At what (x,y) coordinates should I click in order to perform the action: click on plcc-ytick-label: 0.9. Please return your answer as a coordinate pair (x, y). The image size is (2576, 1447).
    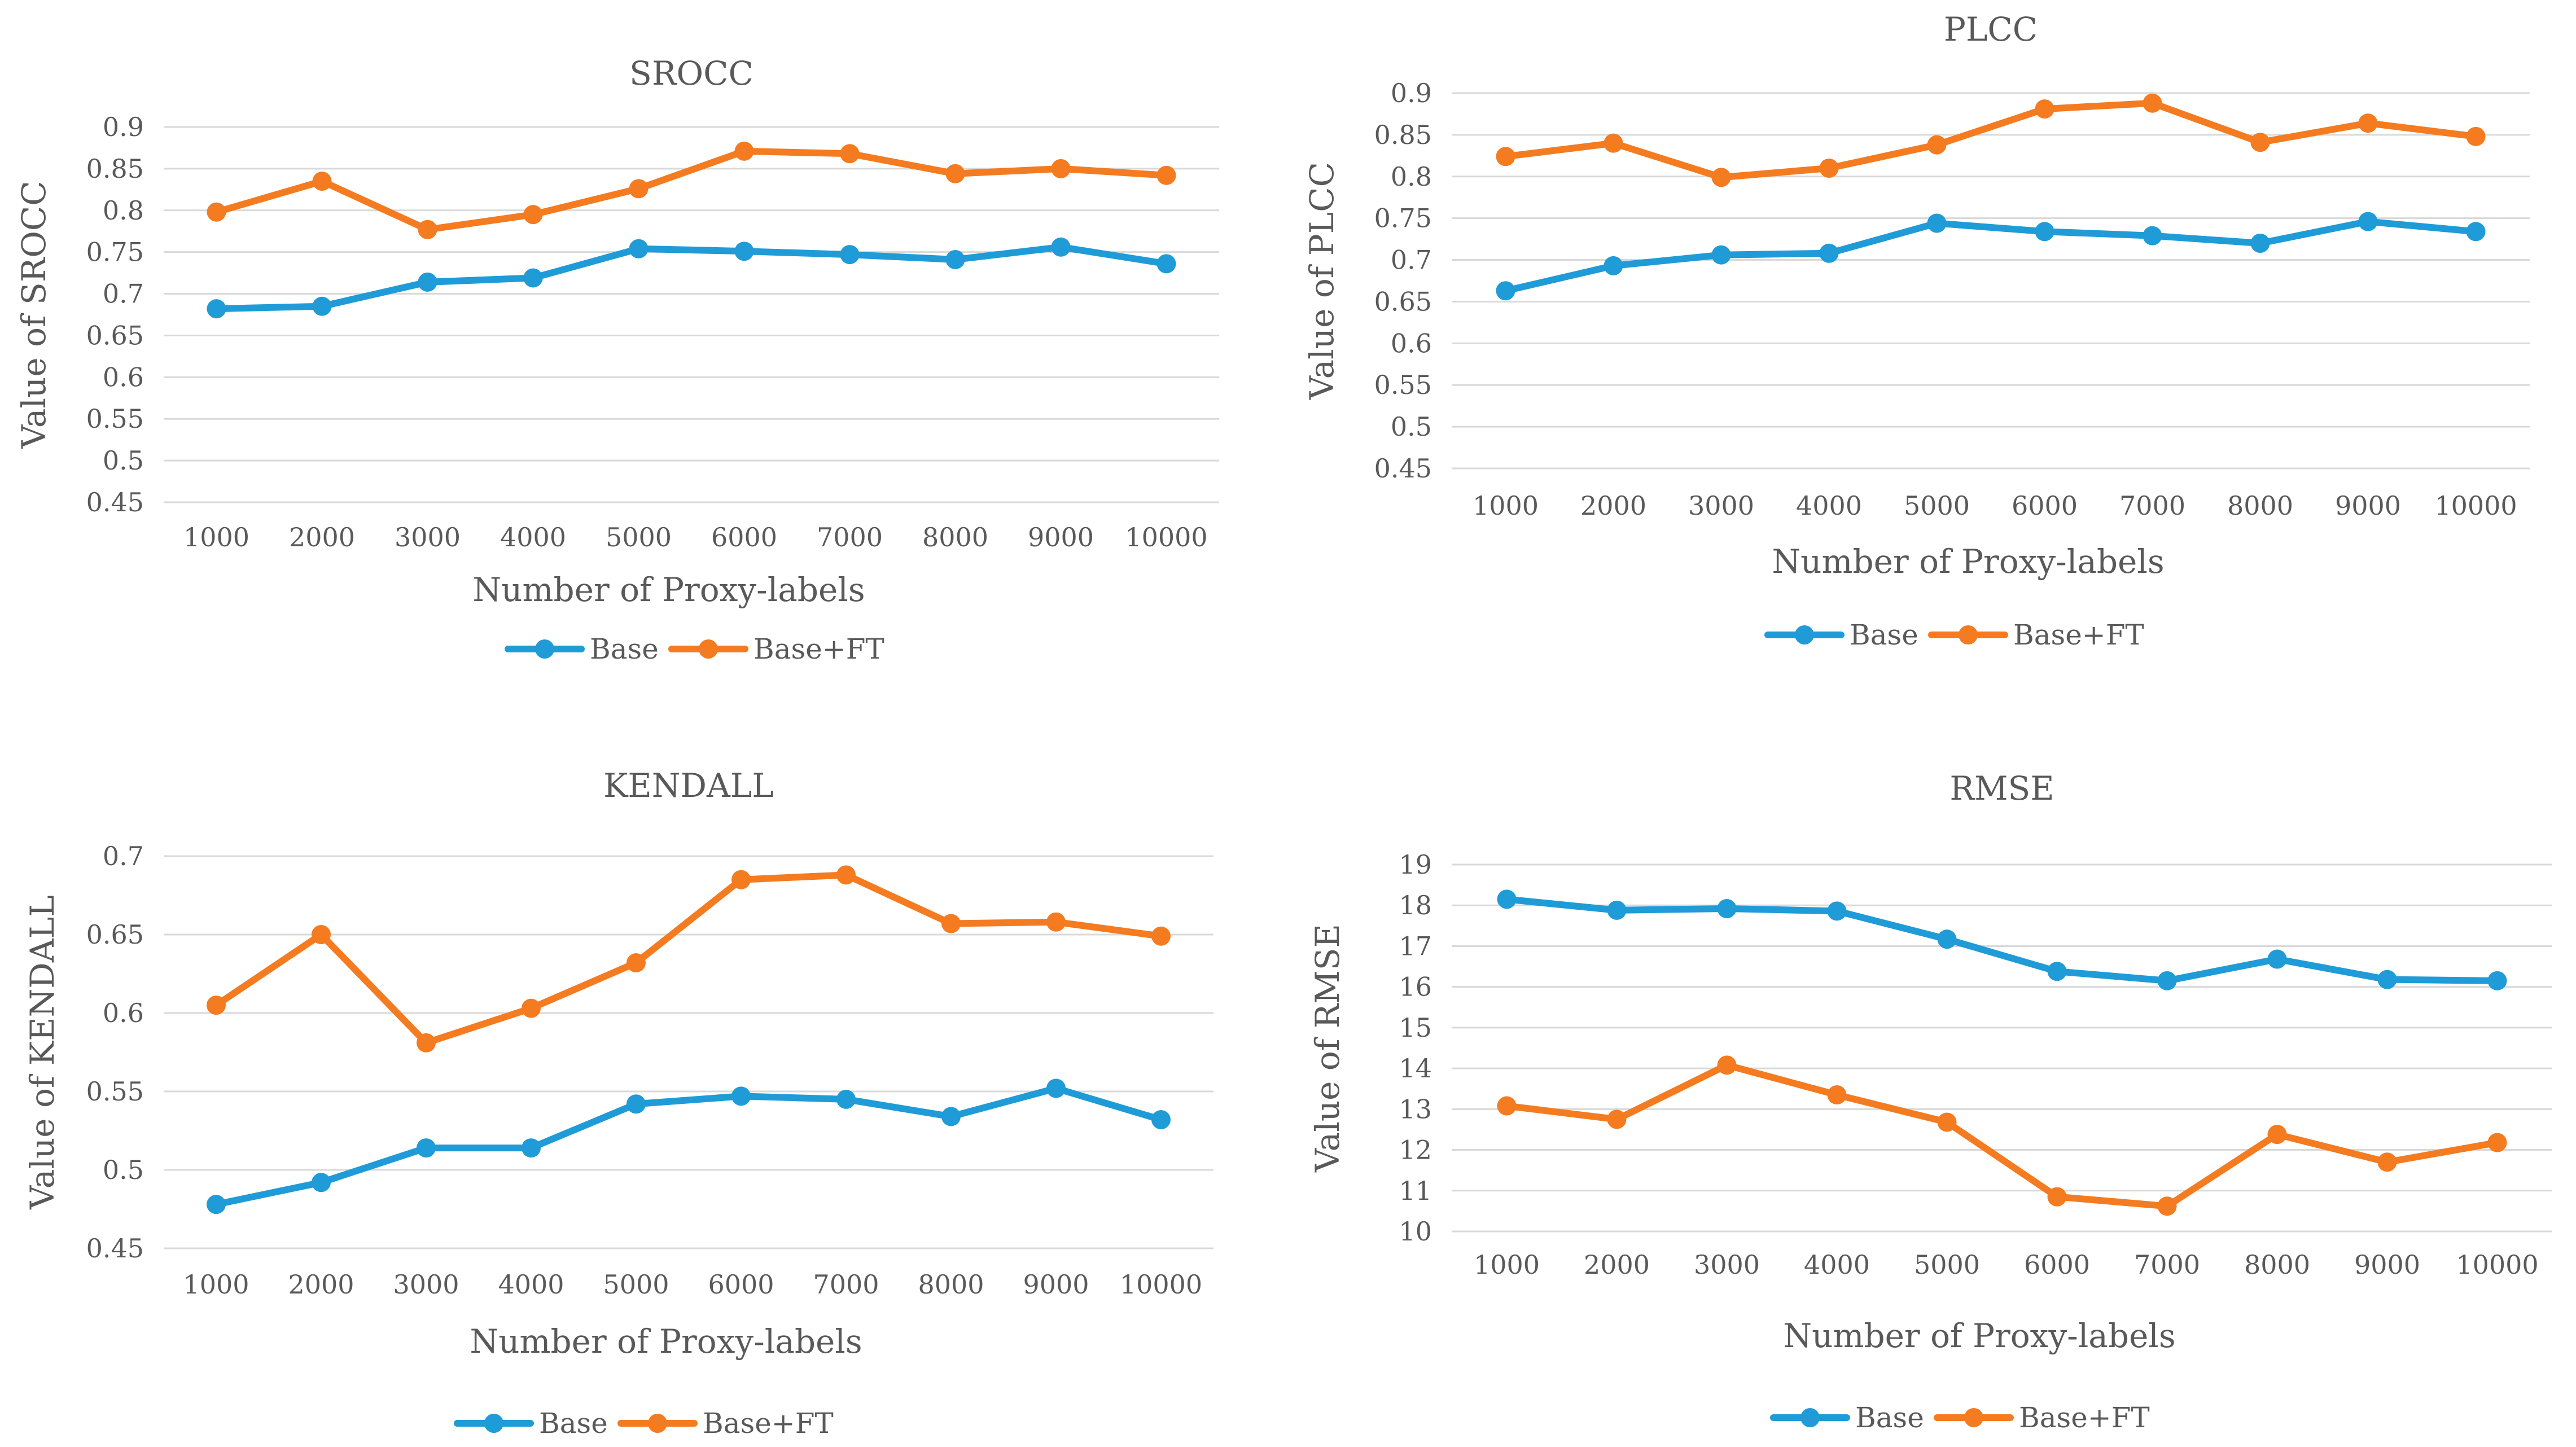
    Looking at the image, I should click on (1411, 93).